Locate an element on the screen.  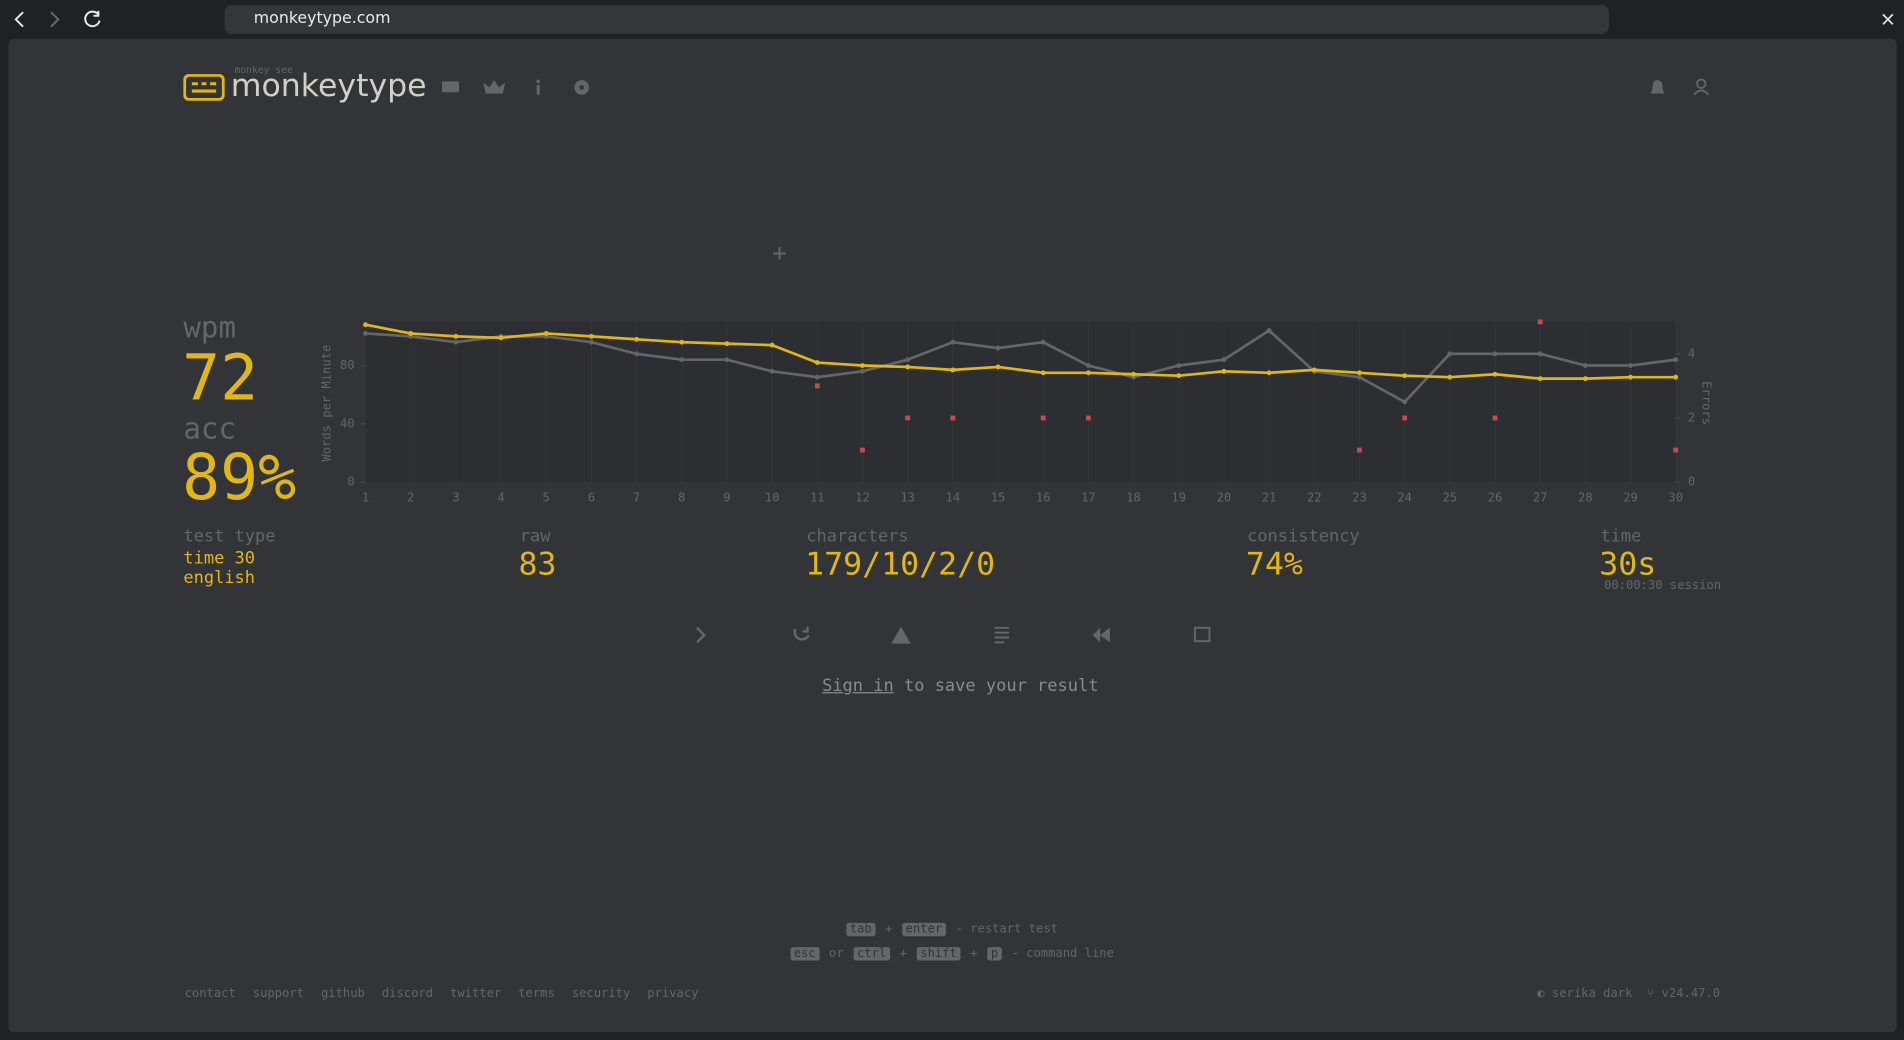
footer-link: contact is located at coordinates (210, 994).